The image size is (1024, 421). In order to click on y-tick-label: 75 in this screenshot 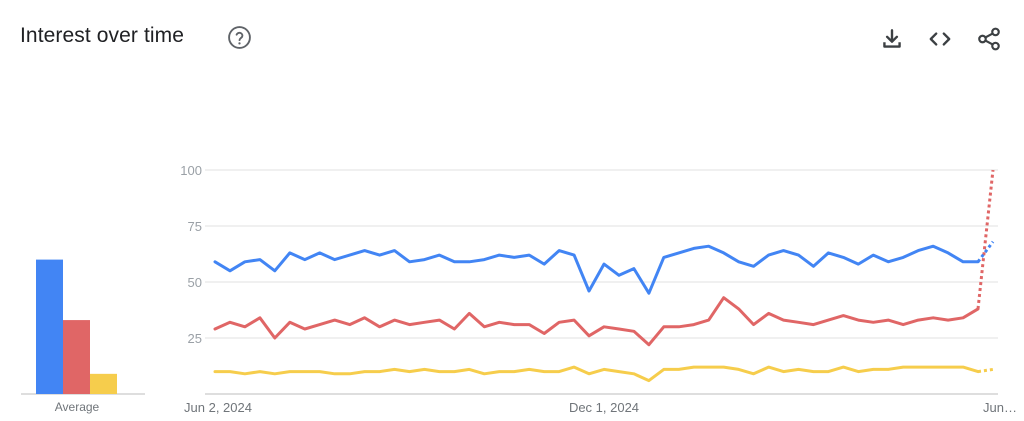, I will do `click(195, 226)`.